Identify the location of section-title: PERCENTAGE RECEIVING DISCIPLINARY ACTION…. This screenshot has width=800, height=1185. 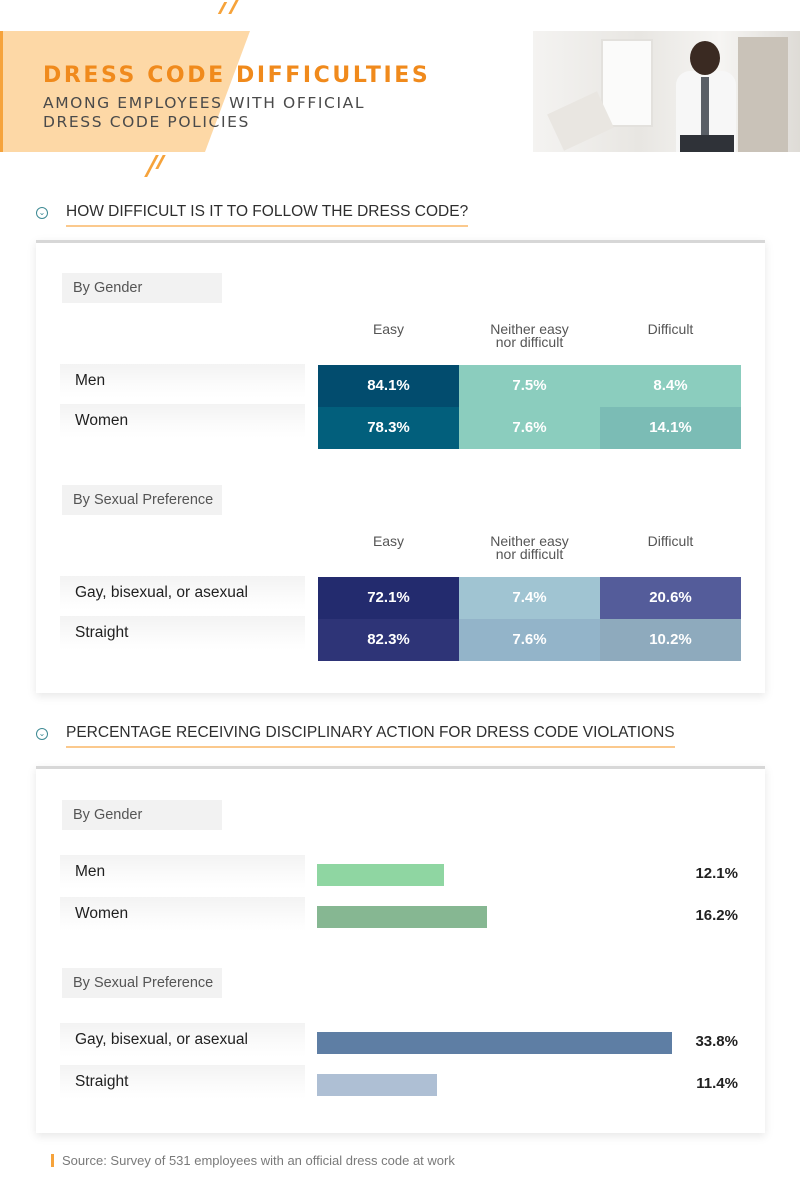
(370, 736).